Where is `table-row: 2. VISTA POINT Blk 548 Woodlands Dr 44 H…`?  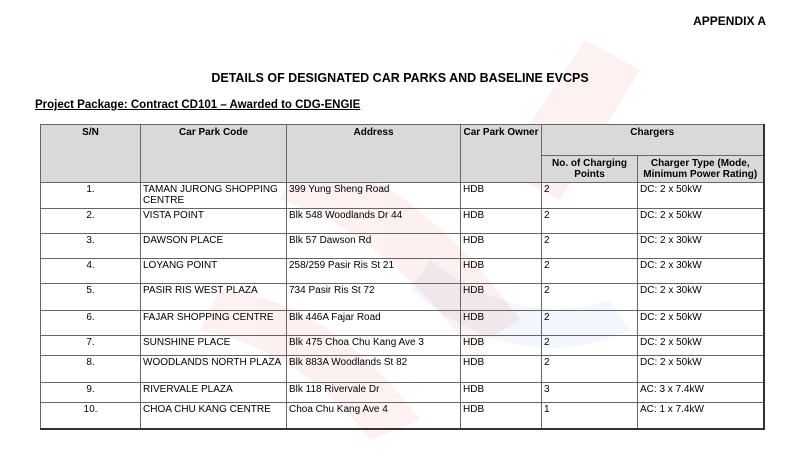
table-row: 2. VISTA POINT Blk 548 Woodlands Dr 44 H… is located at coordinates (402, 221).